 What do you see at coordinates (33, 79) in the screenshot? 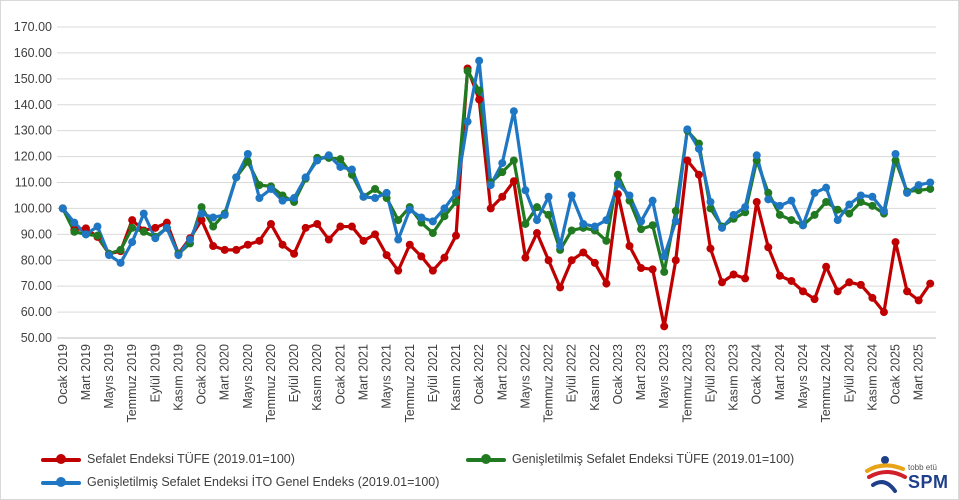
I see `y-tick-label: 150.00` at bounding box center [33, 79].